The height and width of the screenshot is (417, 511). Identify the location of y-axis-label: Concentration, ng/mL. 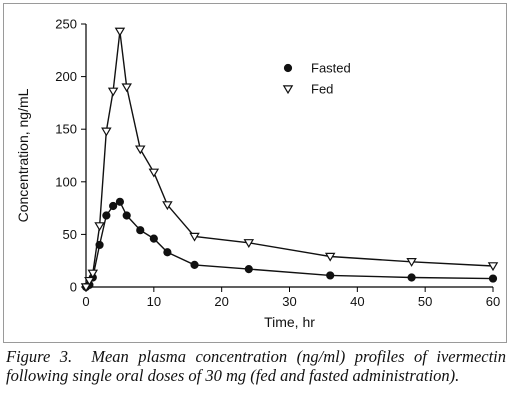
(23, 155).